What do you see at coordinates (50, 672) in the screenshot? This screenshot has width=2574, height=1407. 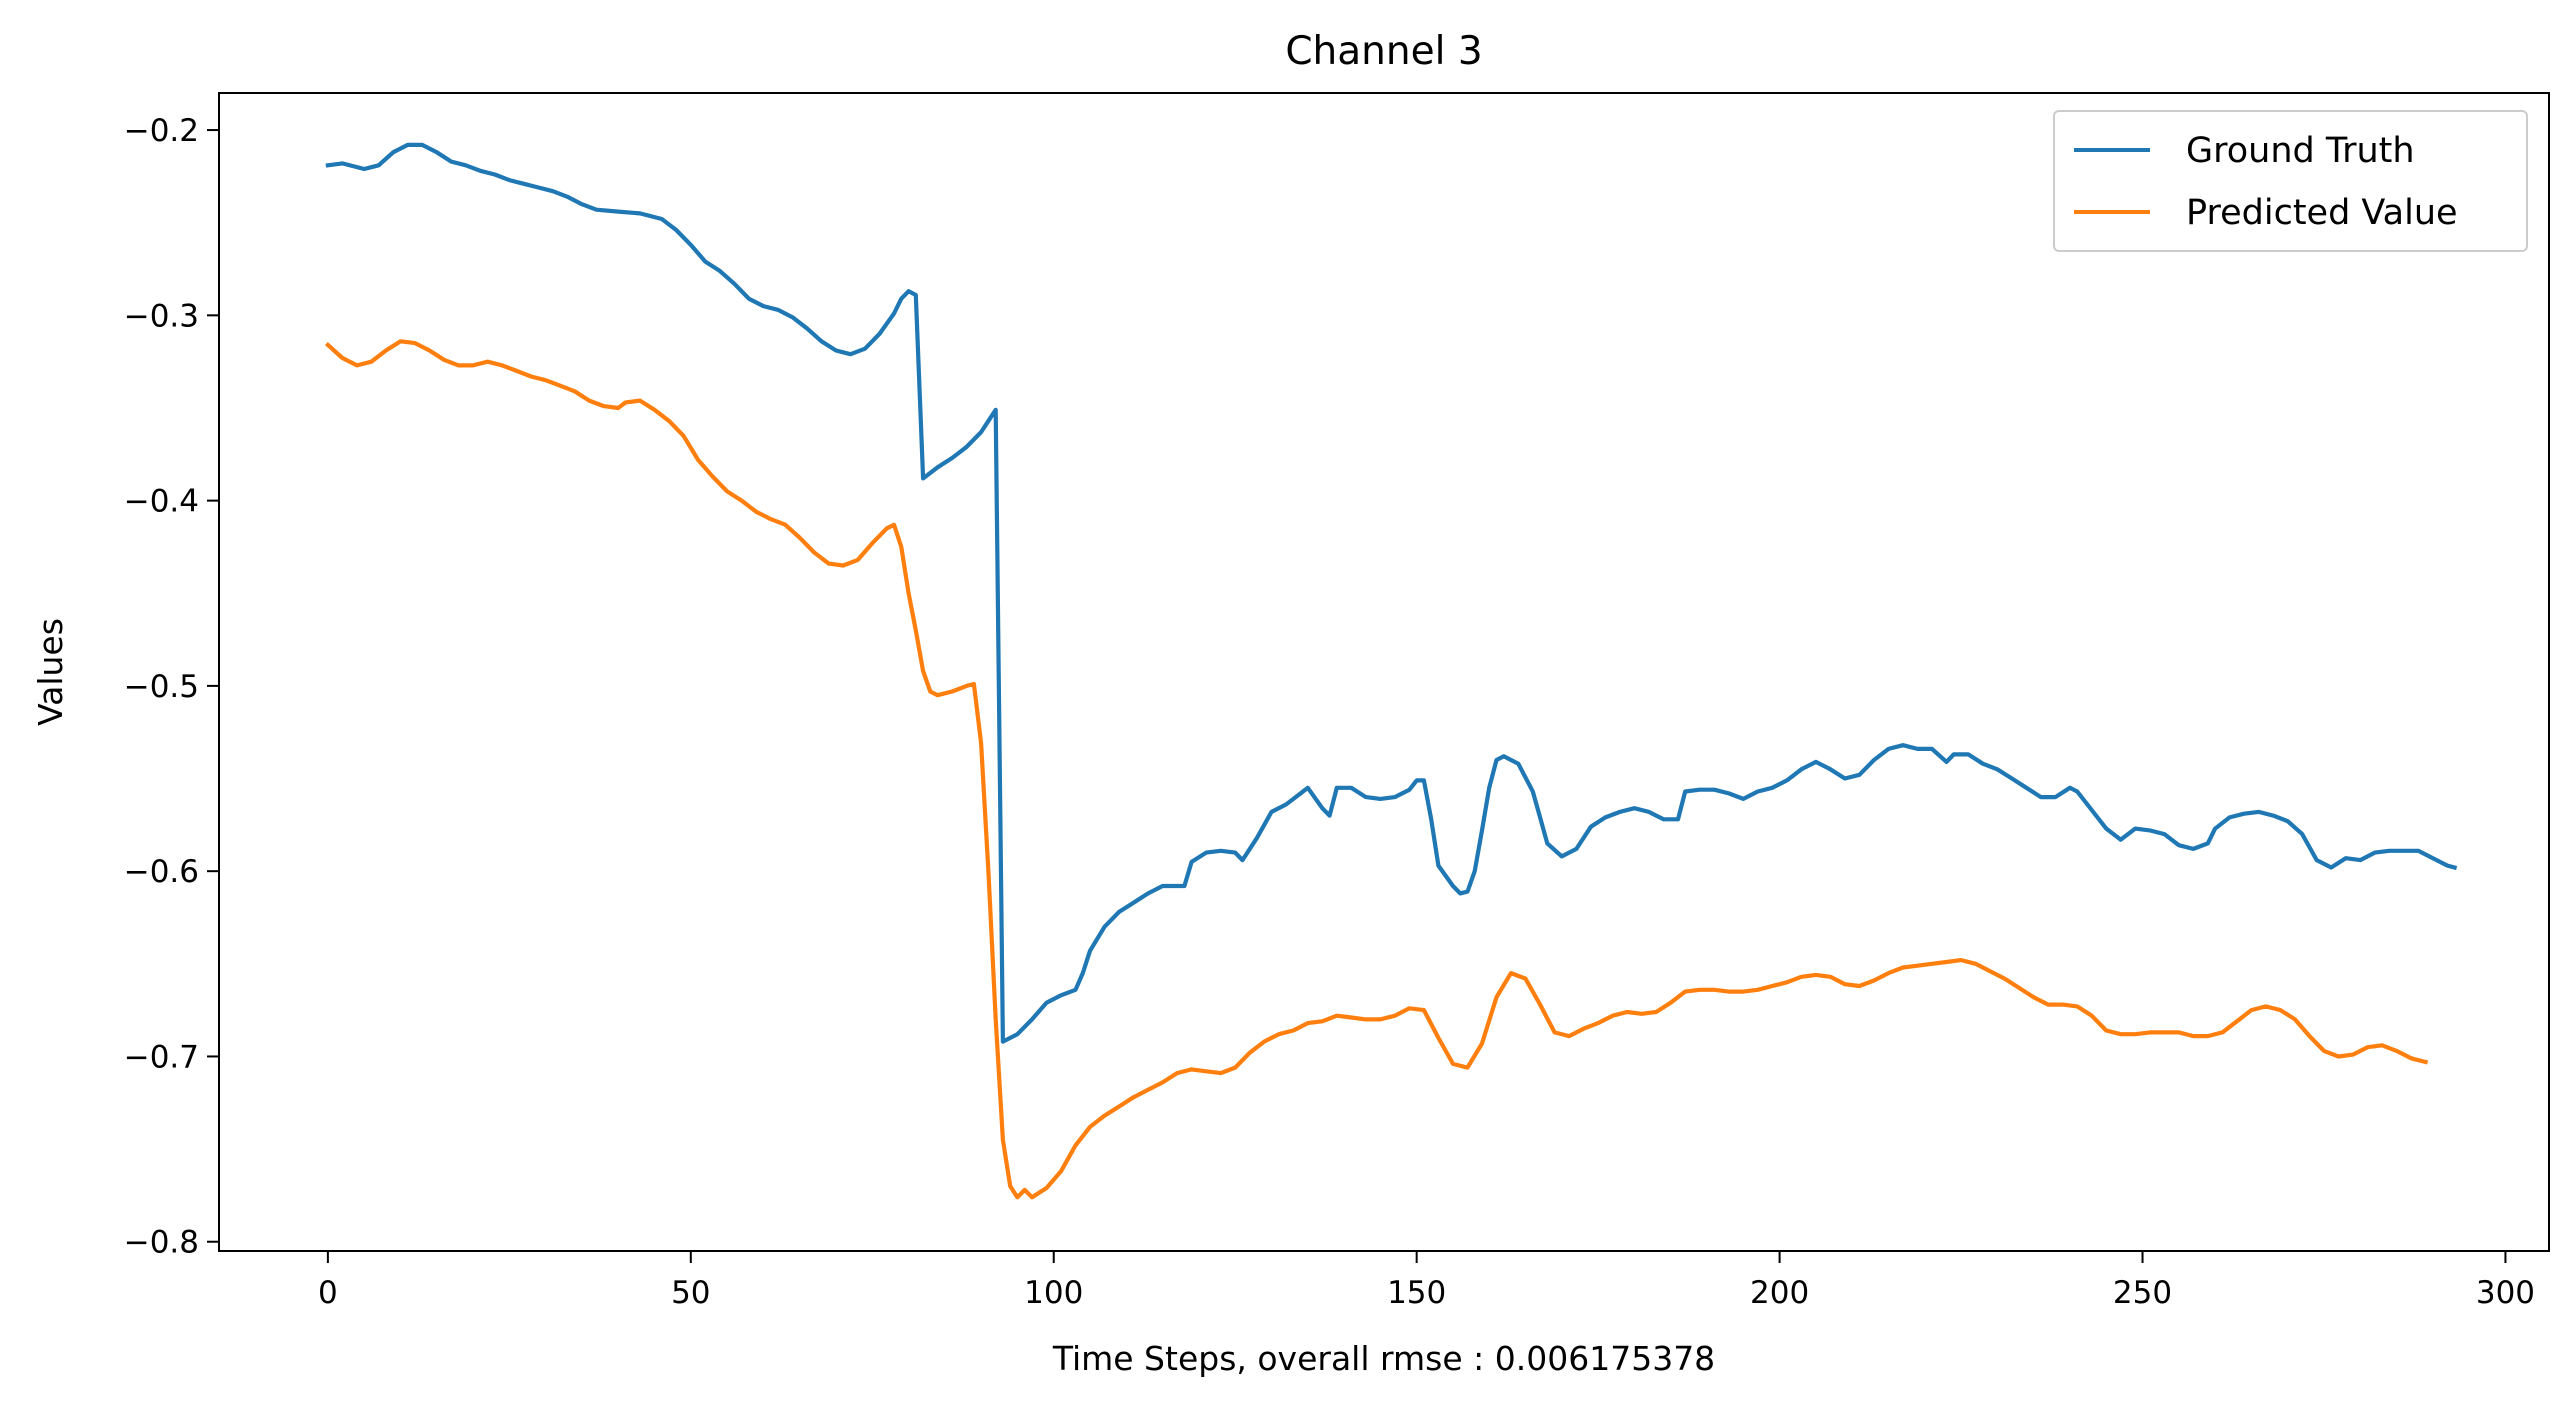 I see `y-axis-label: Values` at bounding box center [50, 672].